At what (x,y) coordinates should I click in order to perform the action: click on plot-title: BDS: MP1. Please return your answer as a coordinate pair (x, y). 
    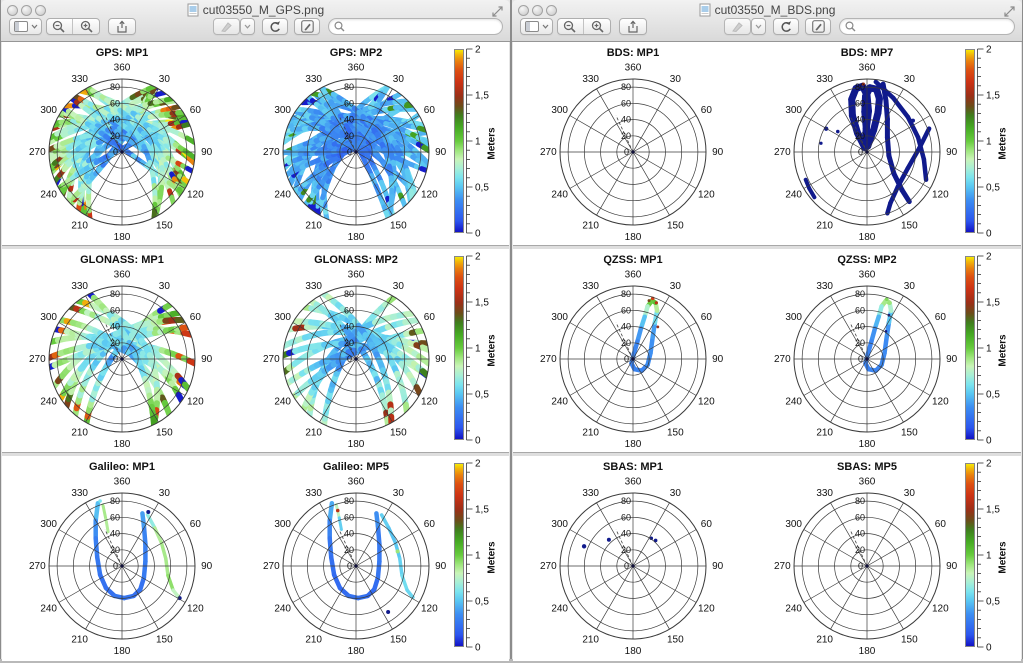
    Looking at the image, I should click on (633, 53).